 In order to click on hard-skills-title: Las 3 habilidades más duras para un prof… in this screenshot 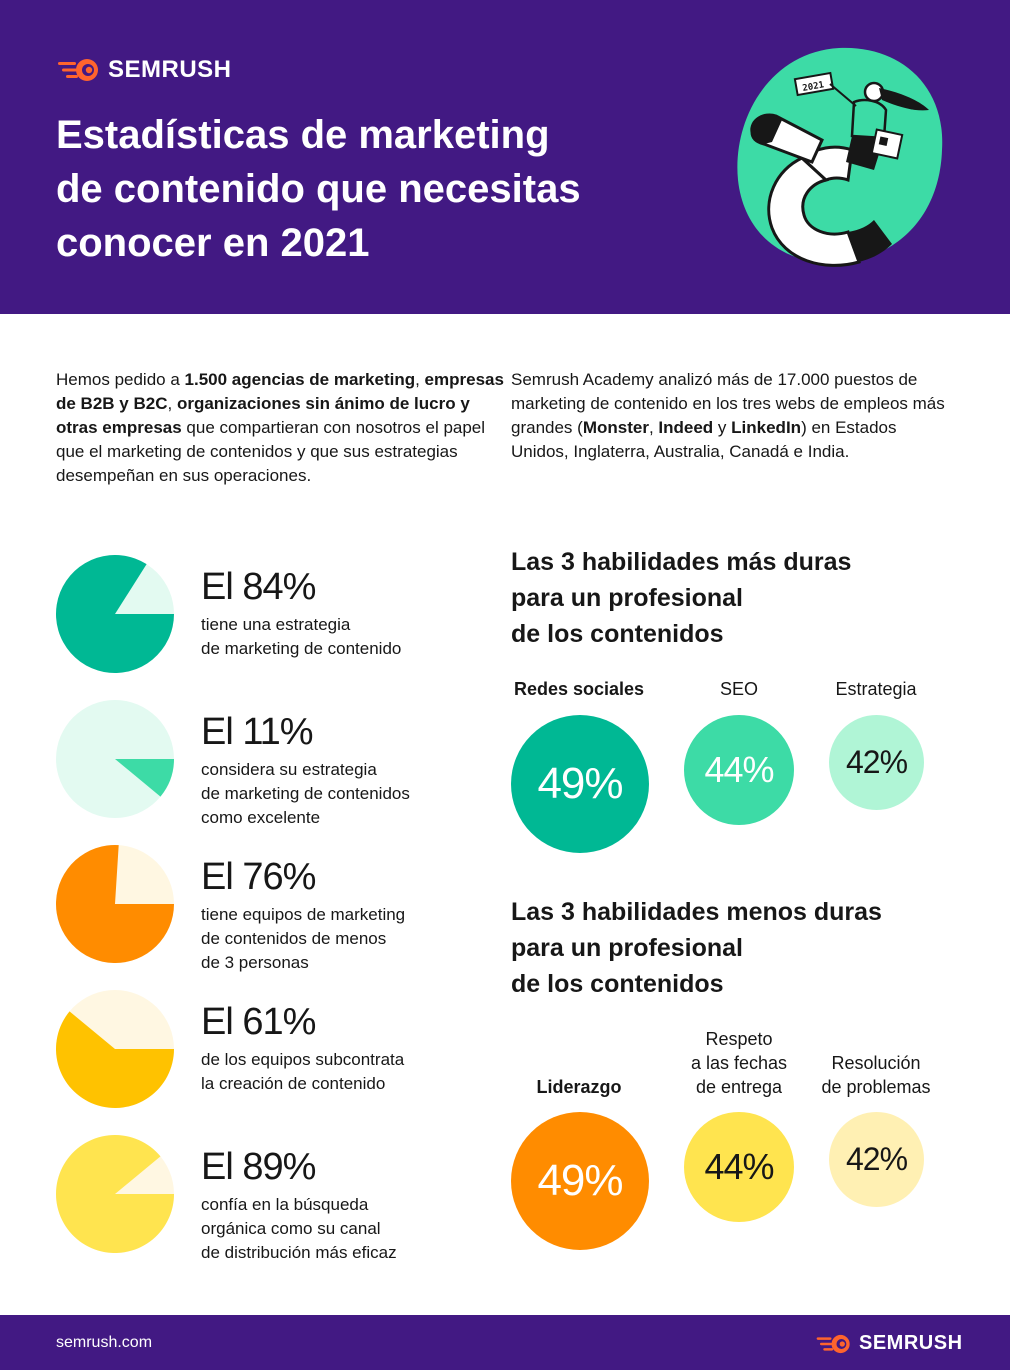, I will do `click(681, 598)`.